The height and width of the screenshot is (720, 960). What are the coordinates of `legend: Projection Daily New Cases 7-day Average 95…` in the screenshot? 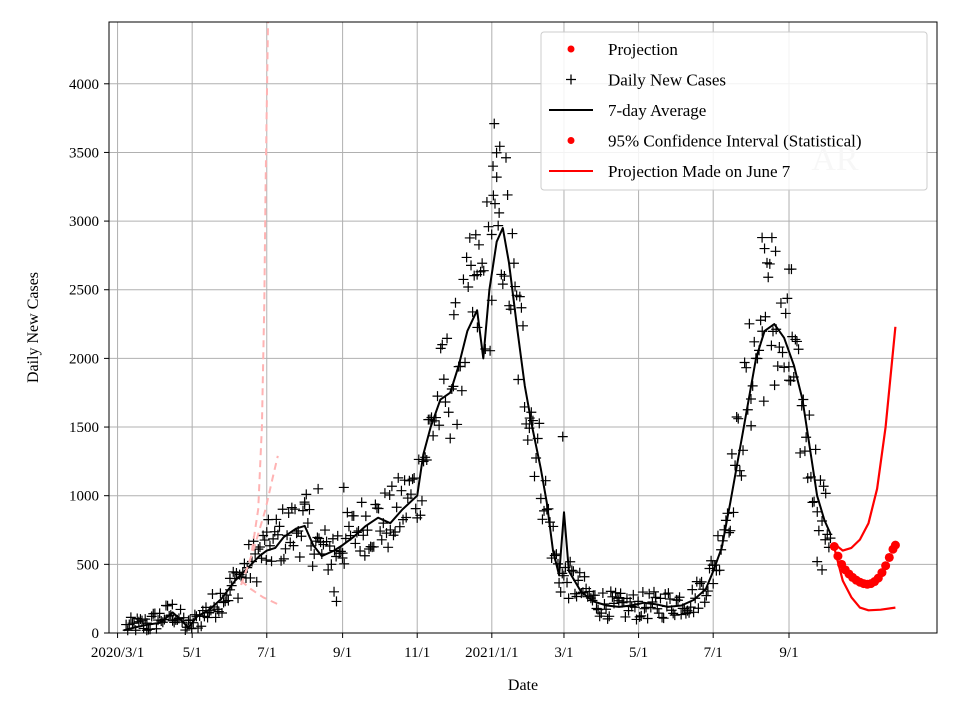 It's located at (734, 111).